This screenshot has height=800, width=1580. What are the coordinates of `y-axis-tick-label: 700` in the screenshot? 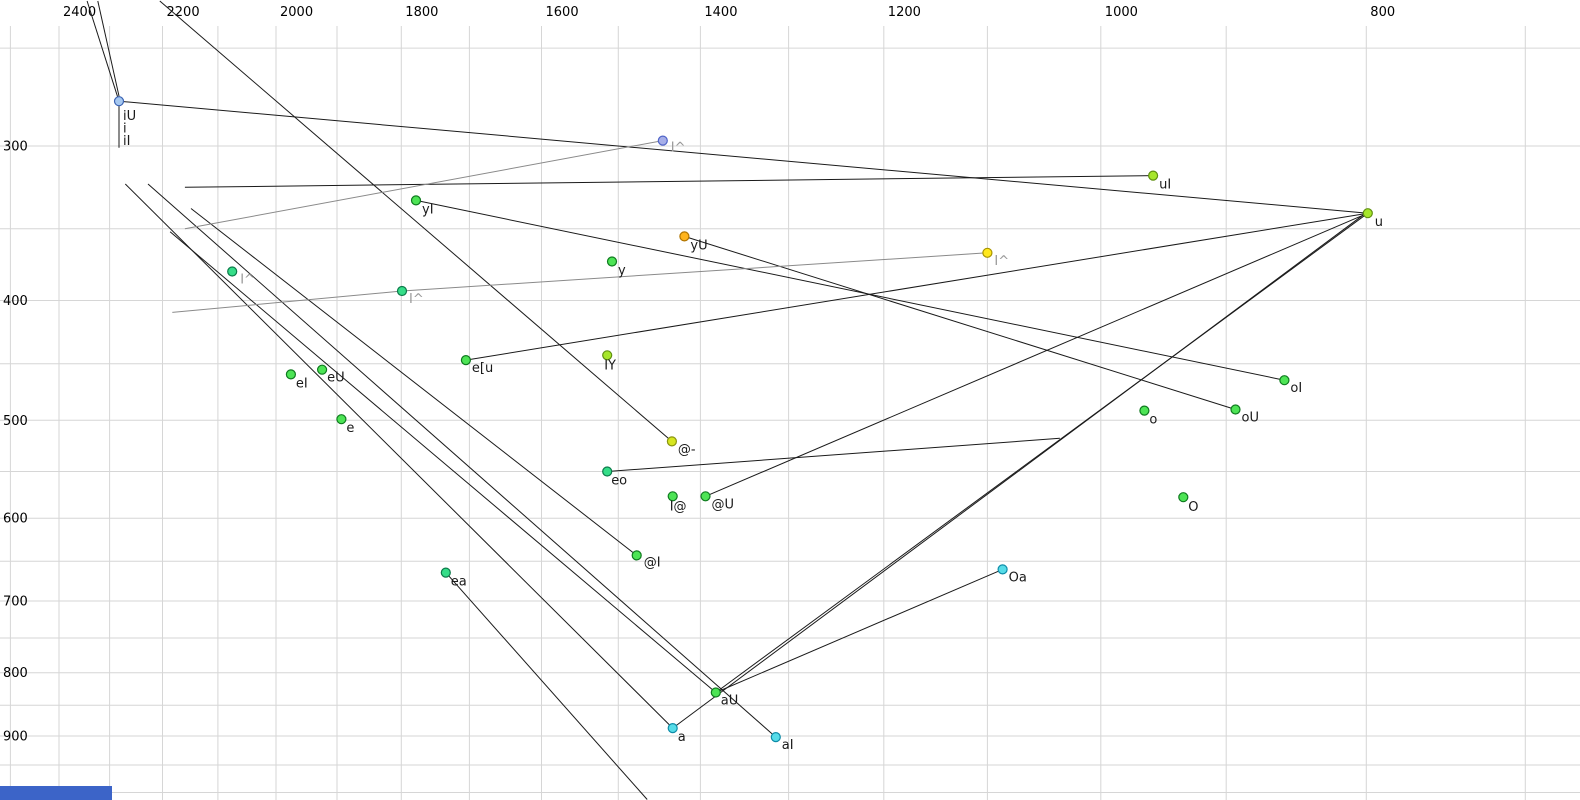 It's located at (15, 602).